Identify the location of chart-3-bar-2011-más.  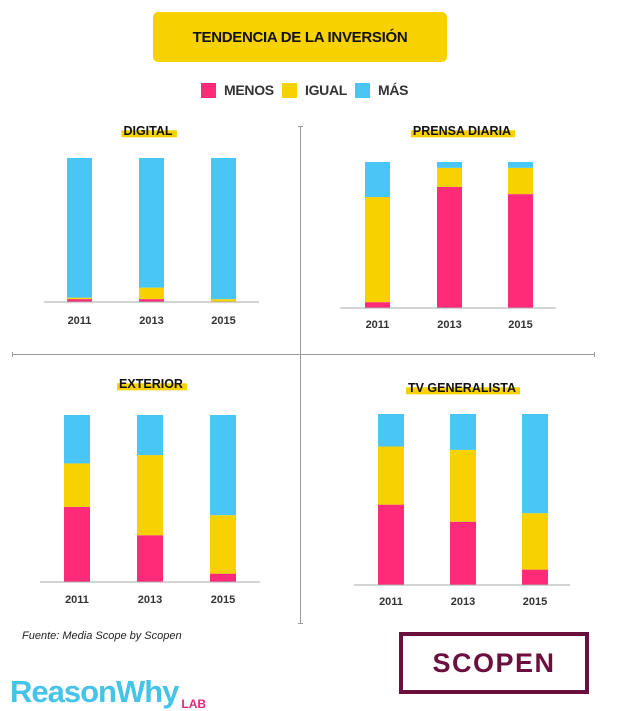
(391, 430).